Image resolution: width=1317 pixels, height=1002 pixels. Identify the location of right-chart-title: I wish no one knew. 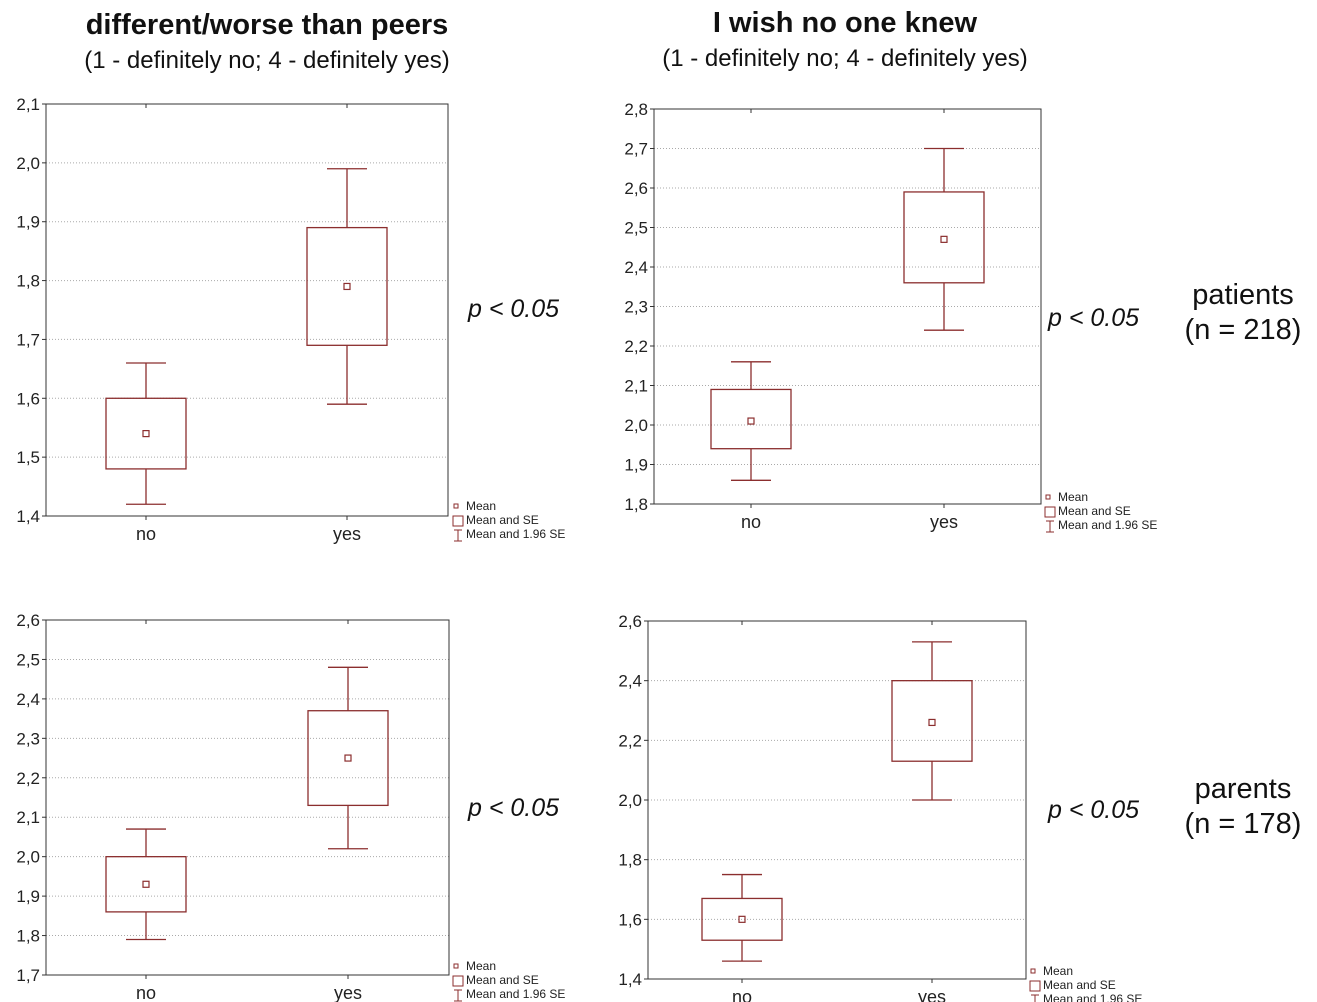
(845, 23).